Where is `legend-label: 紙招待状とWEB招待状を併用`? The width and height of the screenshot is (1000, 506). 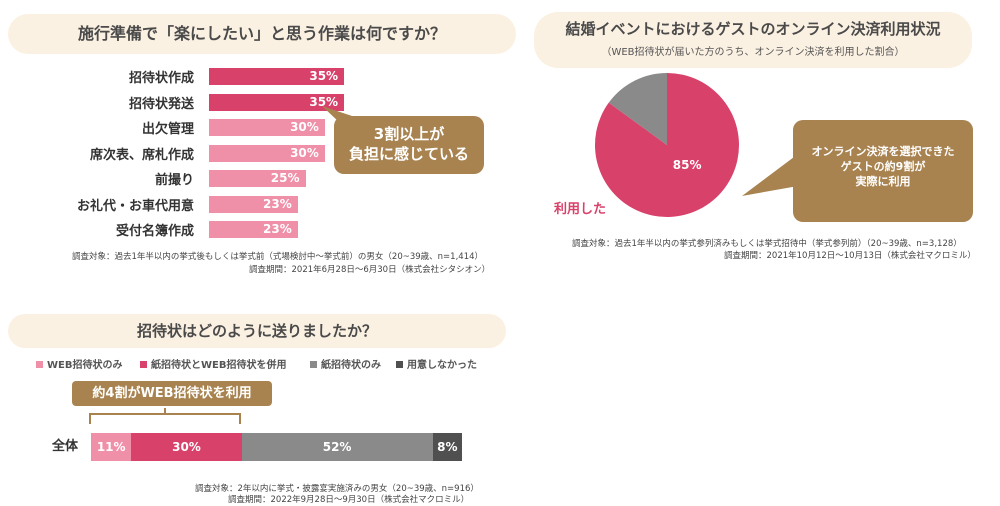
legend-label: 紙招待状とWEB招待状を併用 is located at coordinates (219, 365).